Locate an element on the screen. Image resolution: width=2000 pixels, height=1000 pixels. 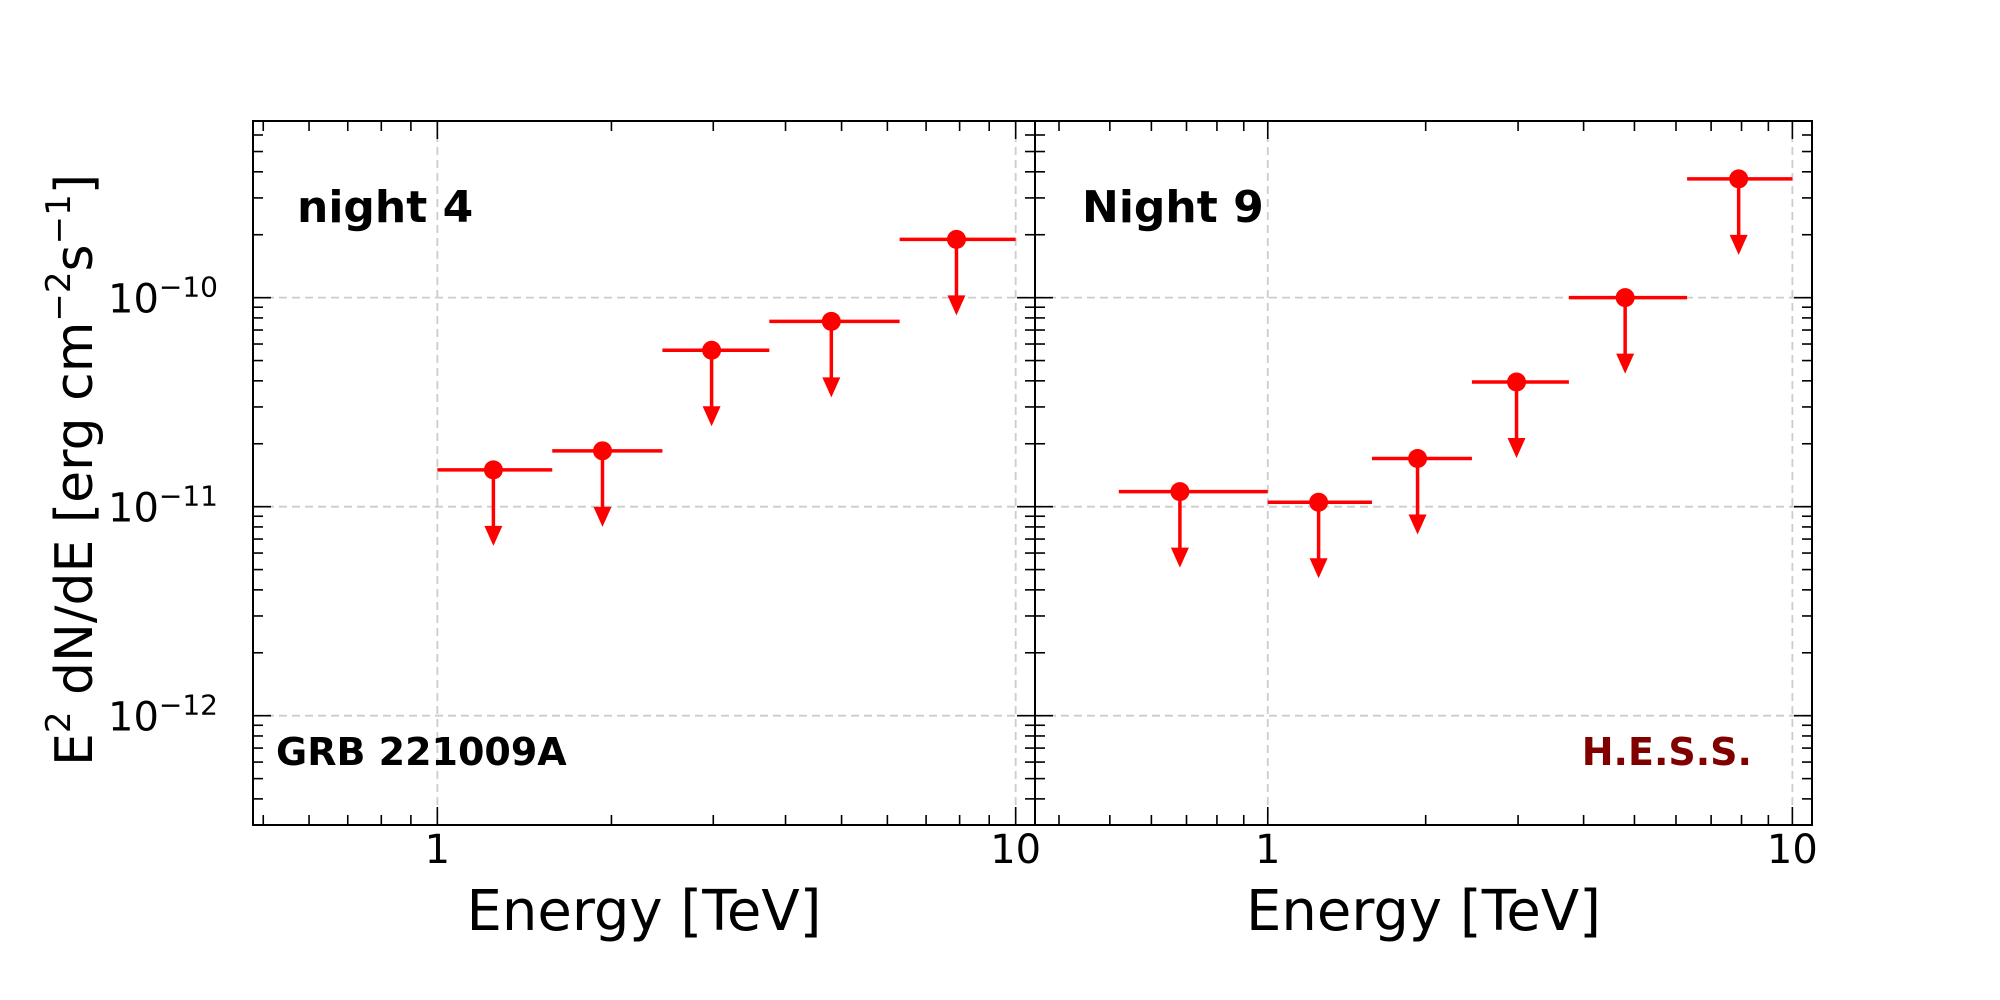
corner-label: H.E.S.S. is located at coordinates (1667, 752).